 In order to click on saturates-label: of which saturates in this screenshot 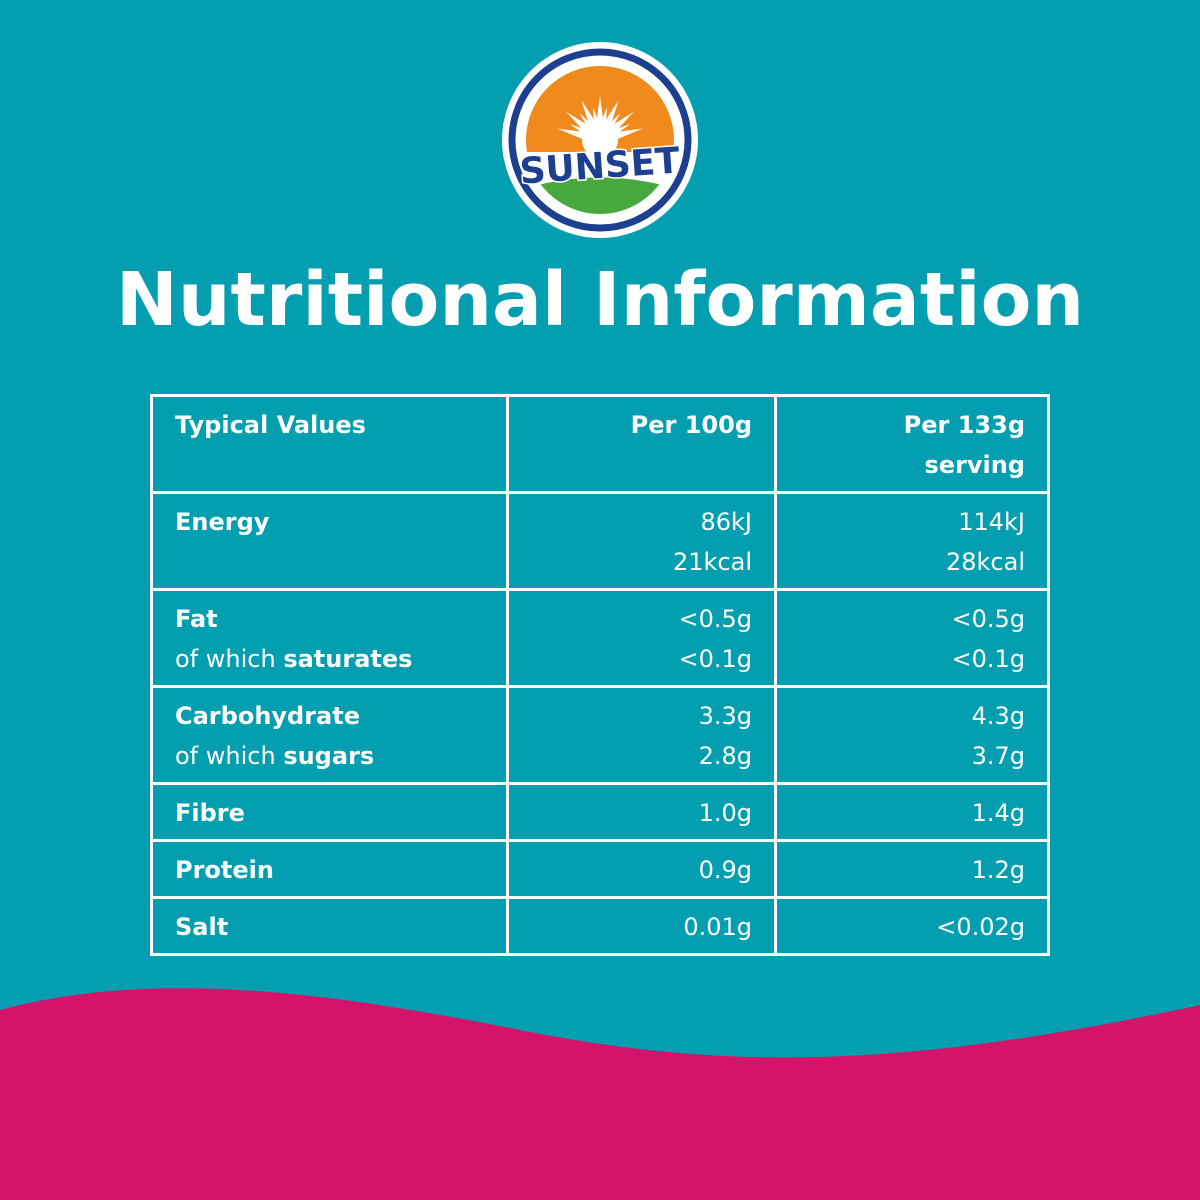, I will do `click(329, 659)`.